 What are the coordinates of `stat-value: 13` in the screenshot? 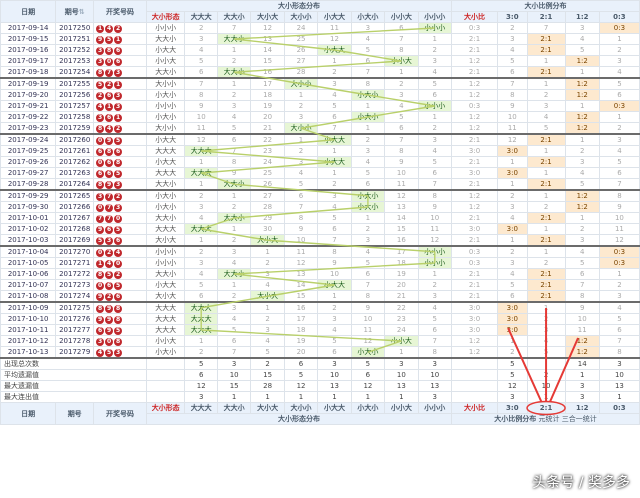 It's located at (619, 386).